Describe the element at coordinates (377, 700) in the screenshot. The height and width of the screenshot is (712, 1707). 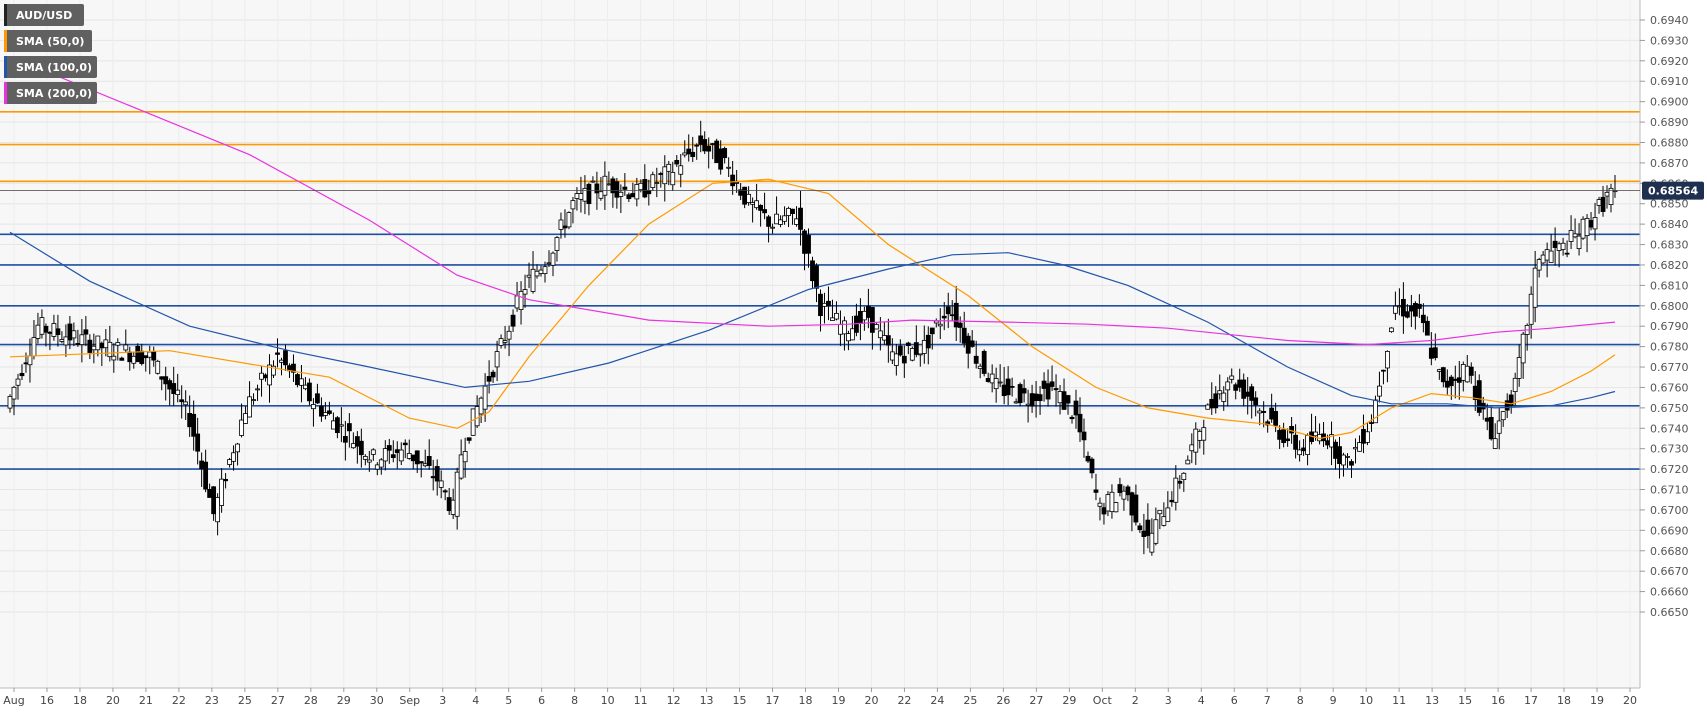
I see `x-tick-label: 30` at that location.